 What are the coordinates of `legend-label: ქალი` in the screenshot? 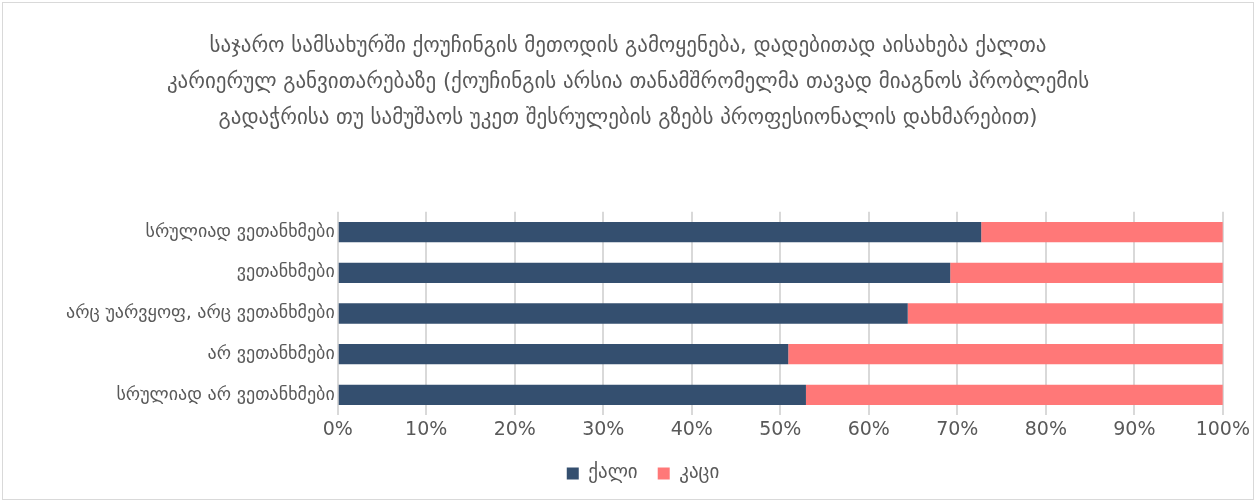 It's located at (613, 472).